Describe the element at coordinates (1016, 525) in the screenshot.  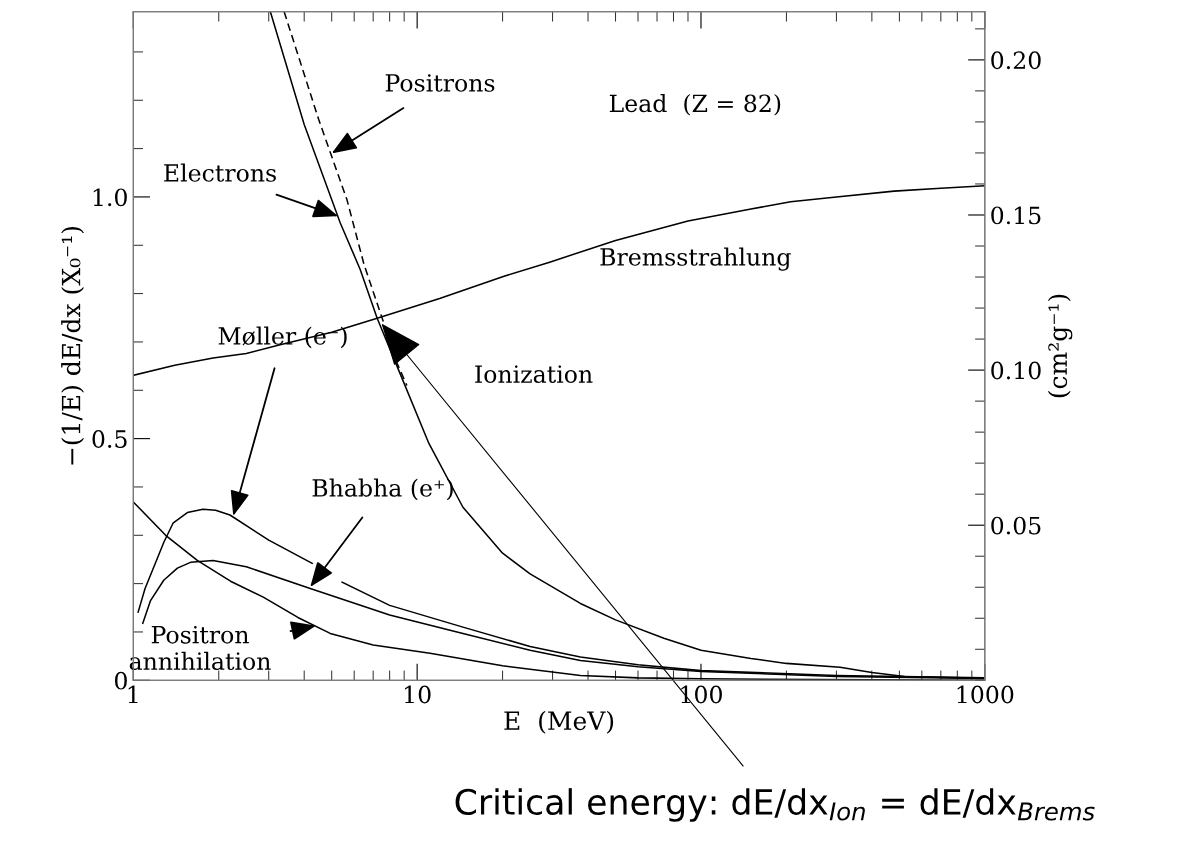
I see `y2-tick-label: 0.05` at that location.